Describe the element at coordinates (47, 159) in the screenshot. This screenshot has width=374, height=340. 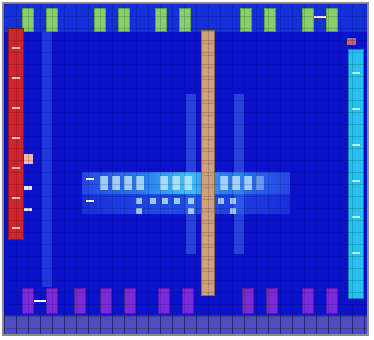
I see `faint-column` at that location.